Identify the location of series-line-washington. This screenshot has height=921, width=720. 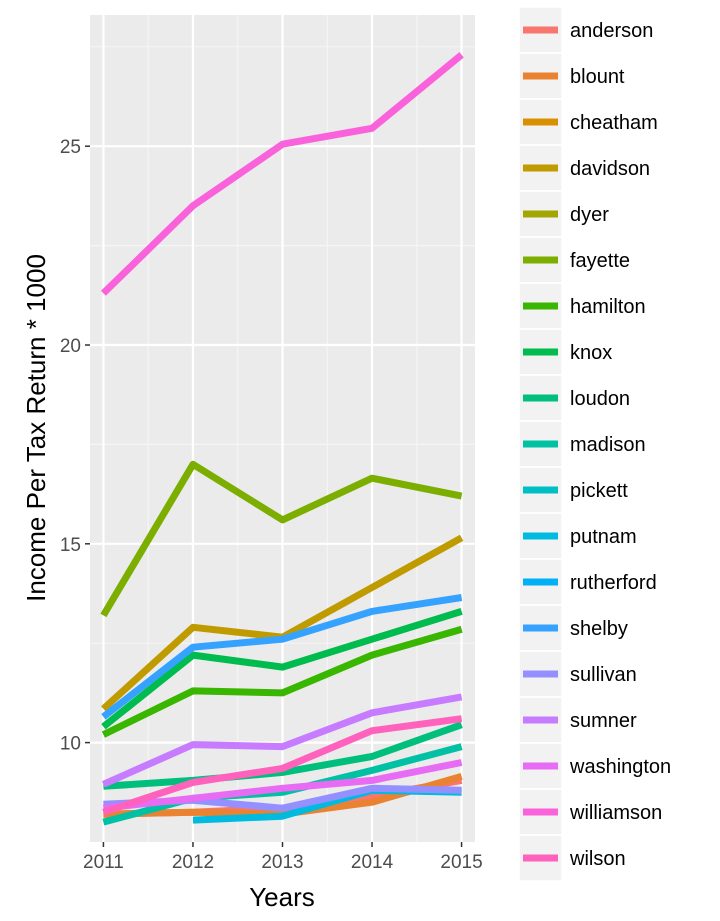
(283, 785).